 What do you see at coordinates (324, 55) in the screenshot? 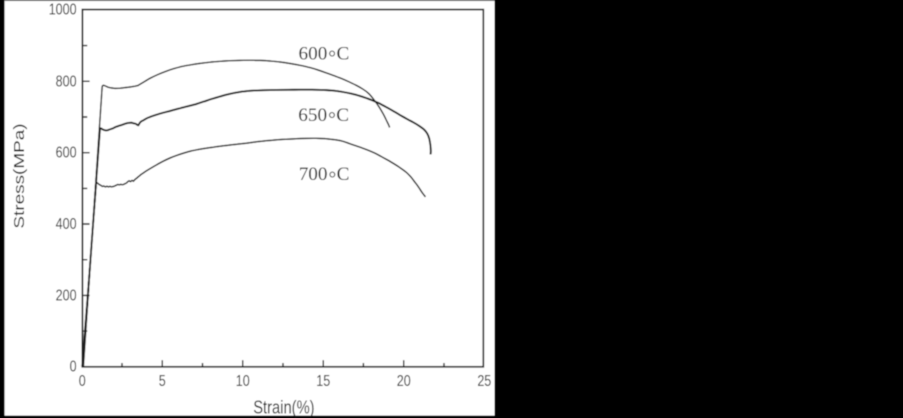
I see `svg-text: 600°C` at bounding box center [324, 55].